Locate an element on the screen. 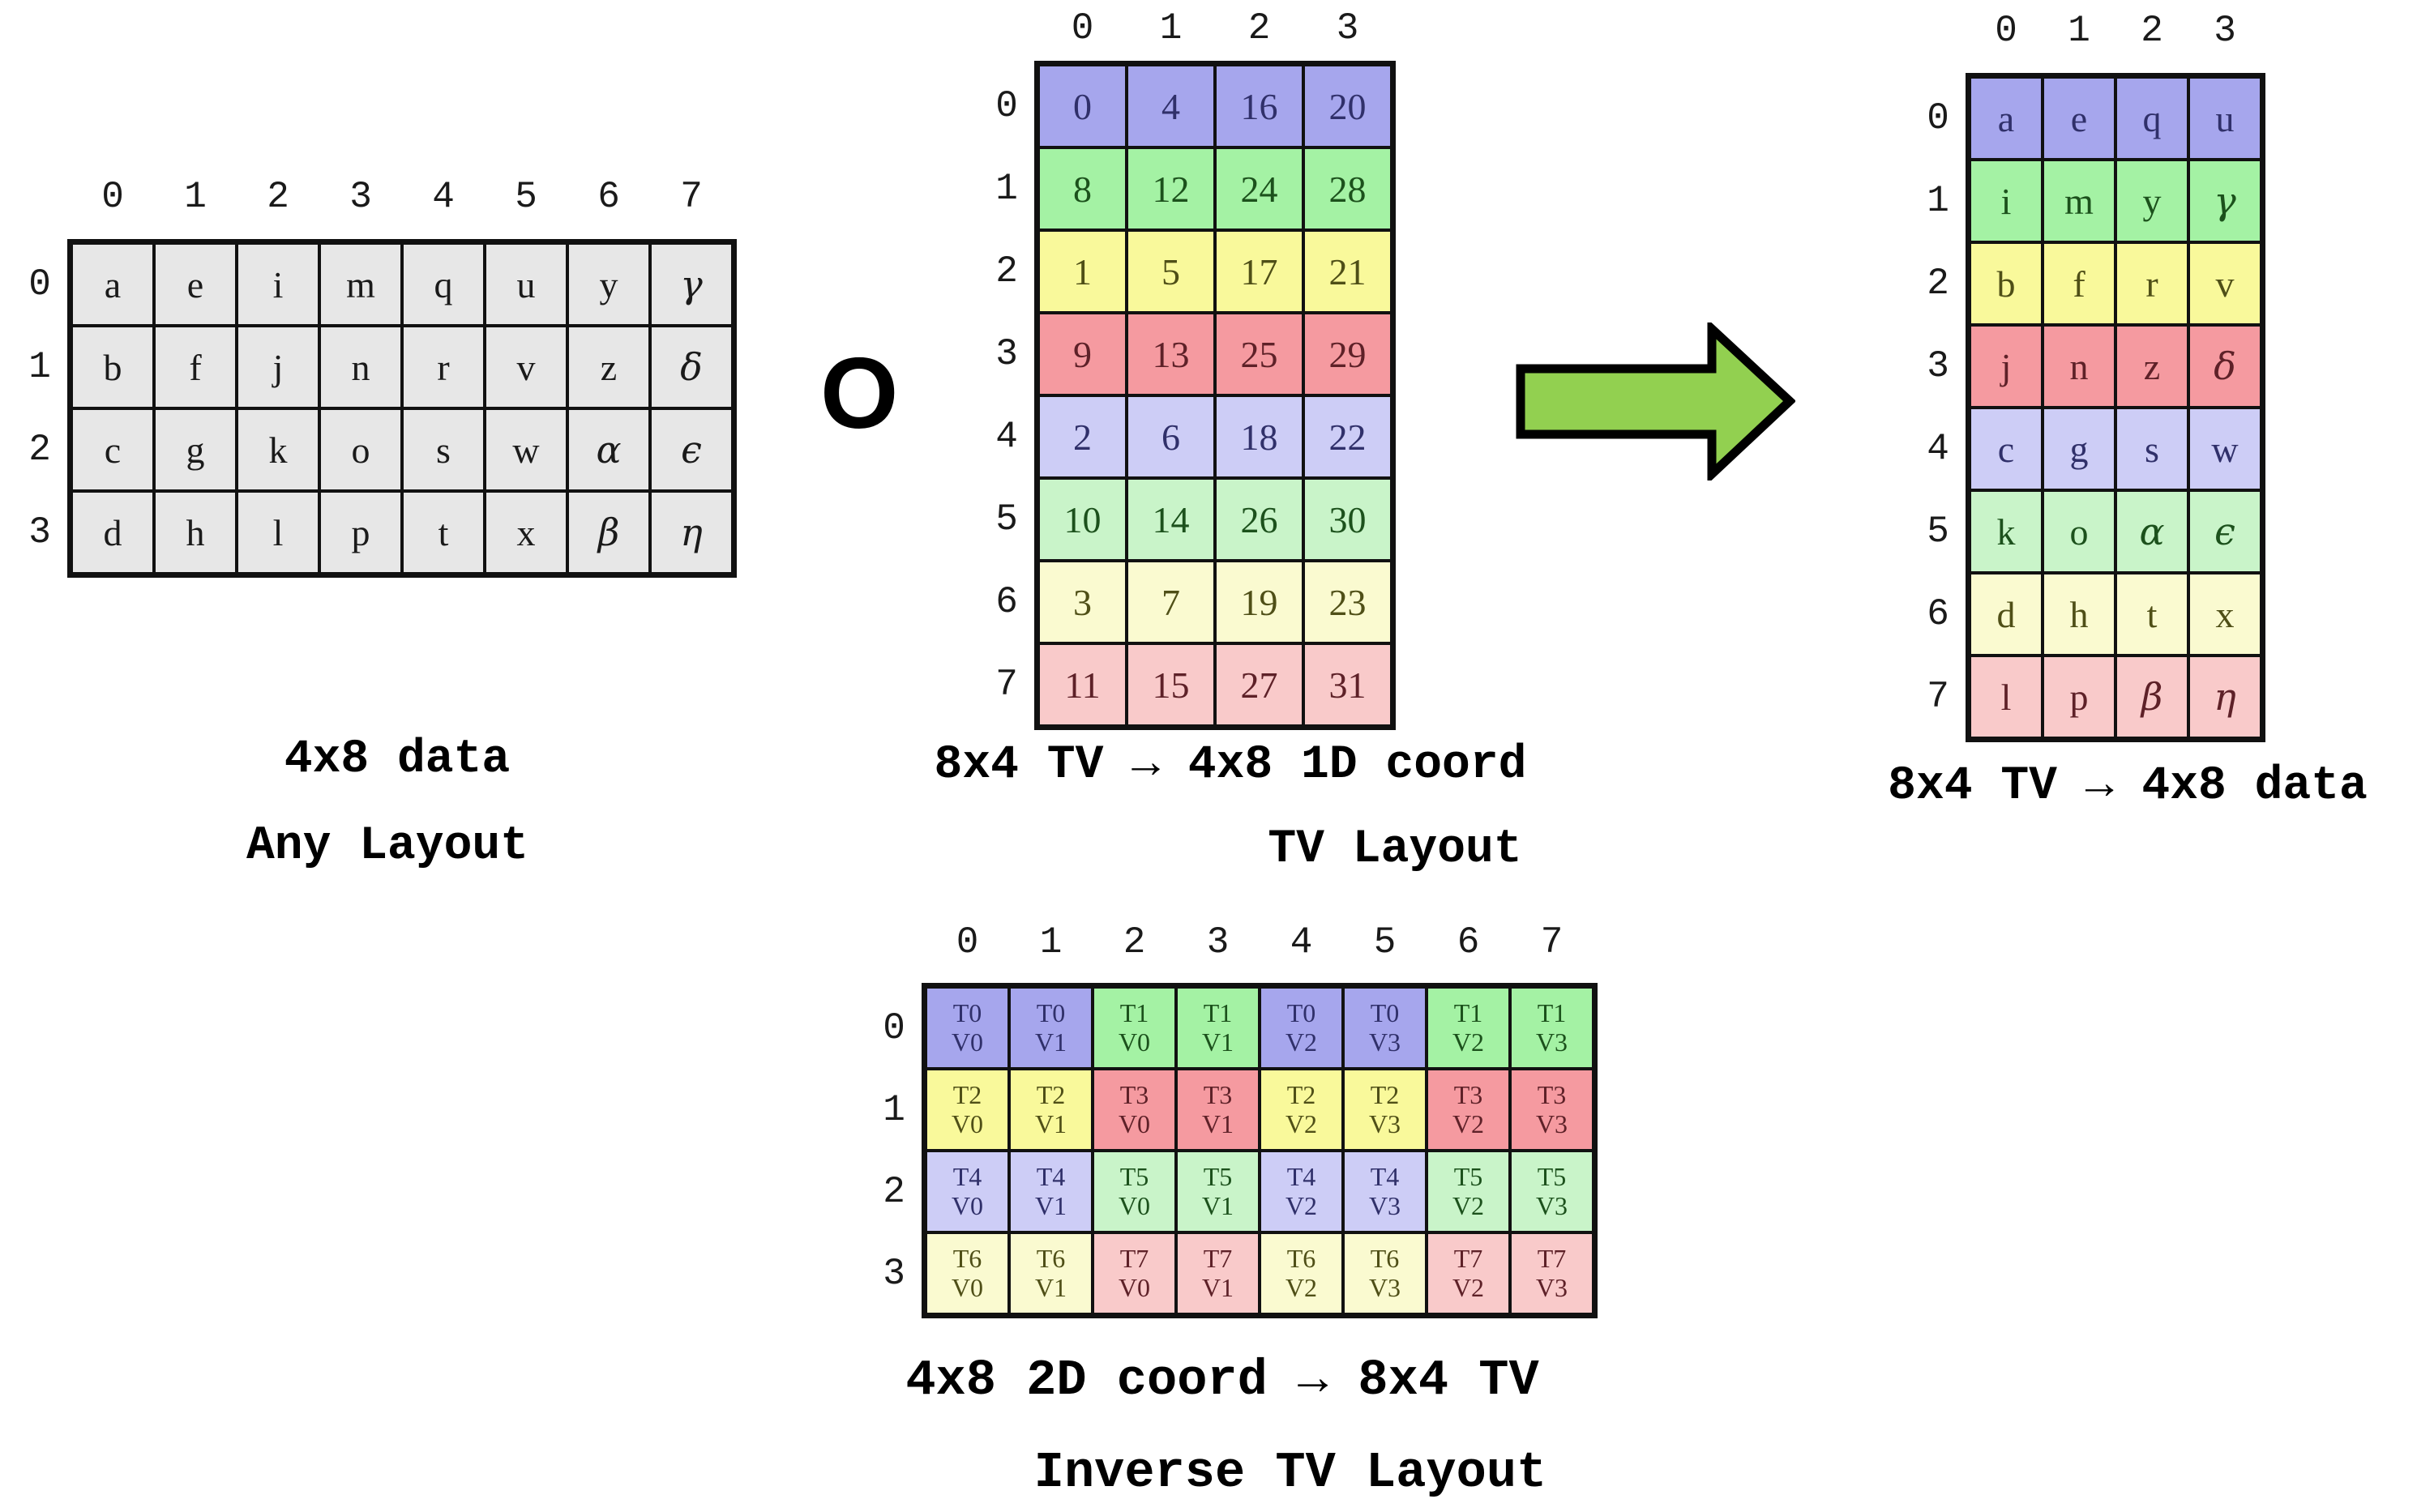 This screenshot has width=2417, height=1512. grid-cell: T2 V0 is located at coordinates (967, 1110).